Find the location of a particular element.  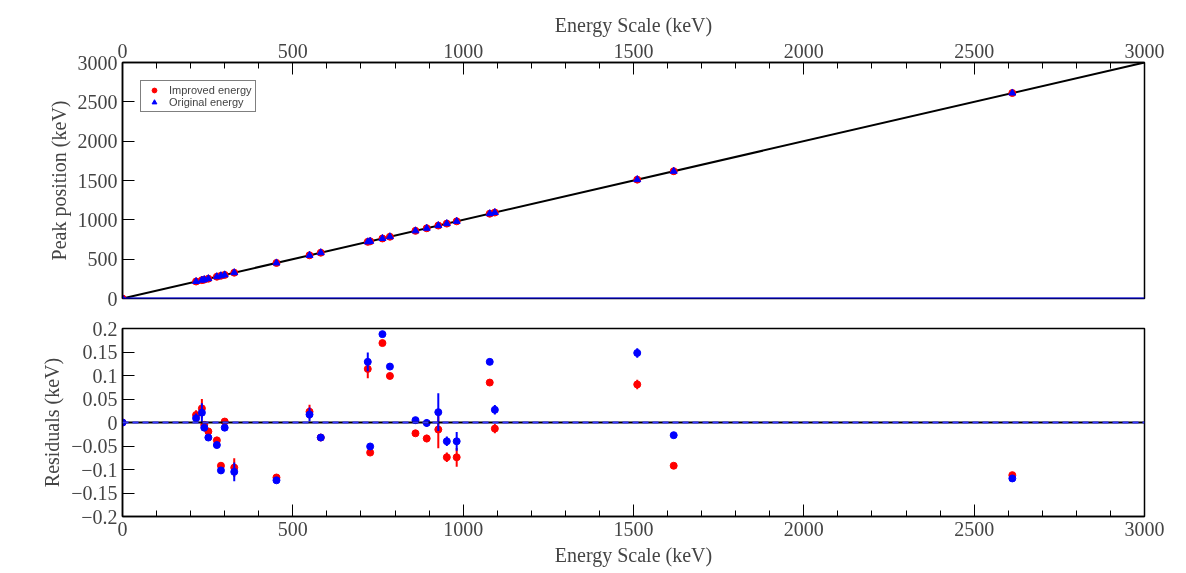

y-tick-label: 0.1 is located at coordinates (105, 375).